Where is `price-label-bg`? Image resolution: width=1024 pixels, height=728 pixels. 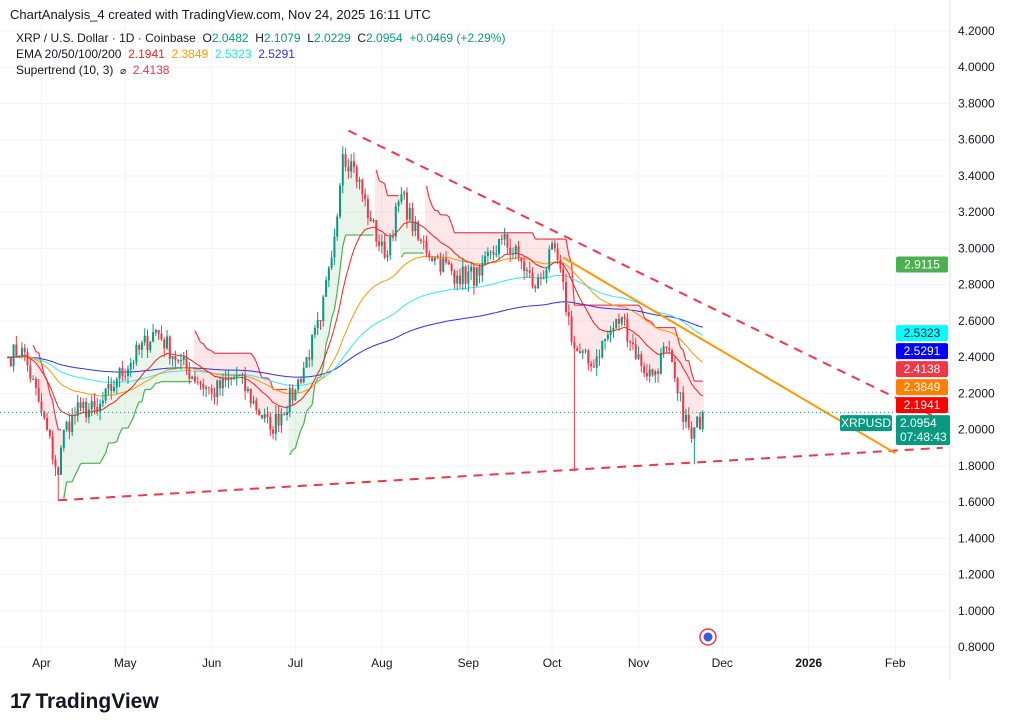
price-label-bg is located at coordinates (922, 405).